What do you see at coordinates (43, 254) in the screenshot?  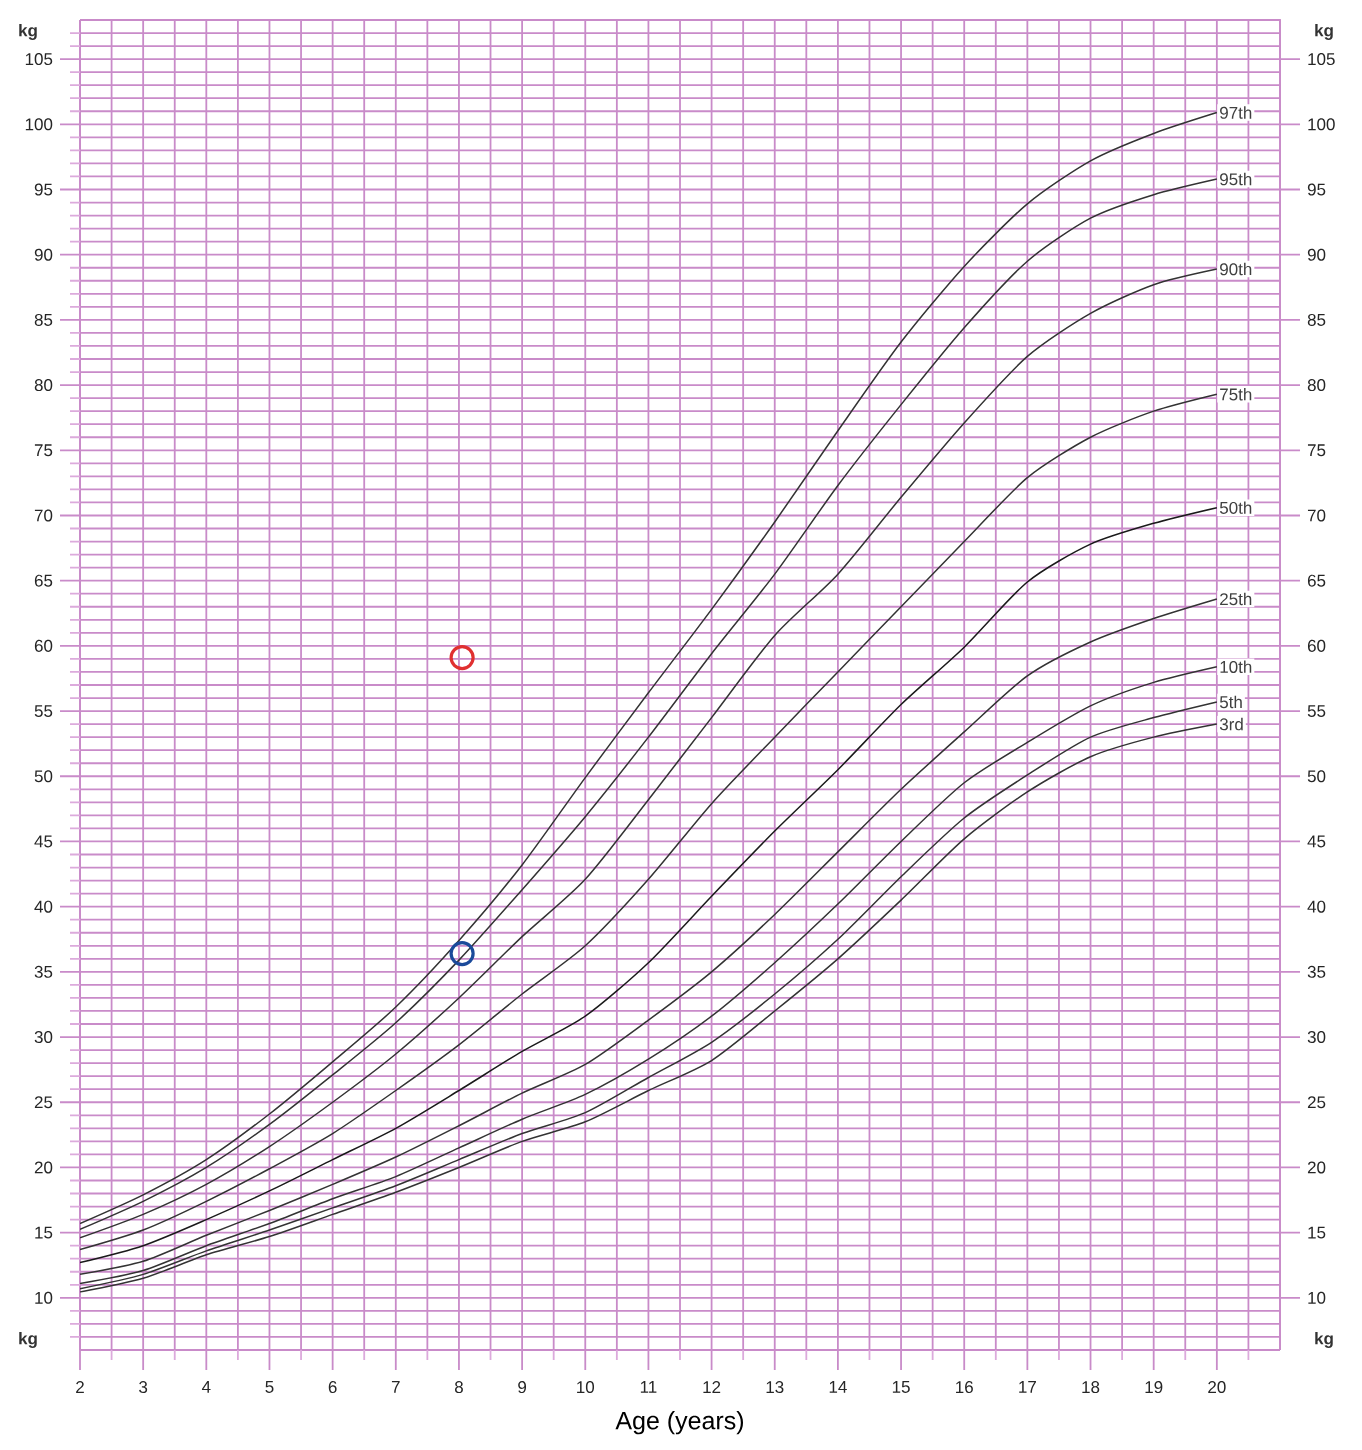 I see `y-tick-label: 90` at bounding box center [43, 254].